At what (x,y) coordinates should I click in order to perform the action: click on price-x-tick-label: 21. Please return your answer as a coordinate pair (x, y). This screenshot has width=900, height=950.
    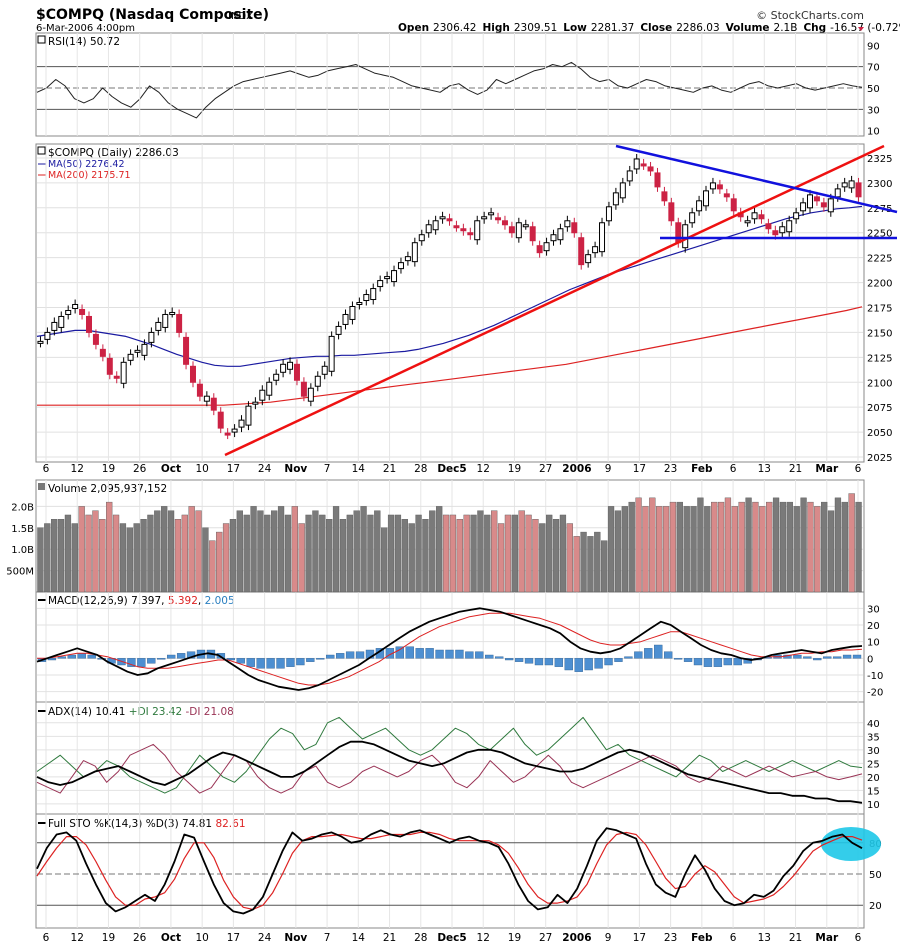
    Looking at the image, I should click on (389, 469).